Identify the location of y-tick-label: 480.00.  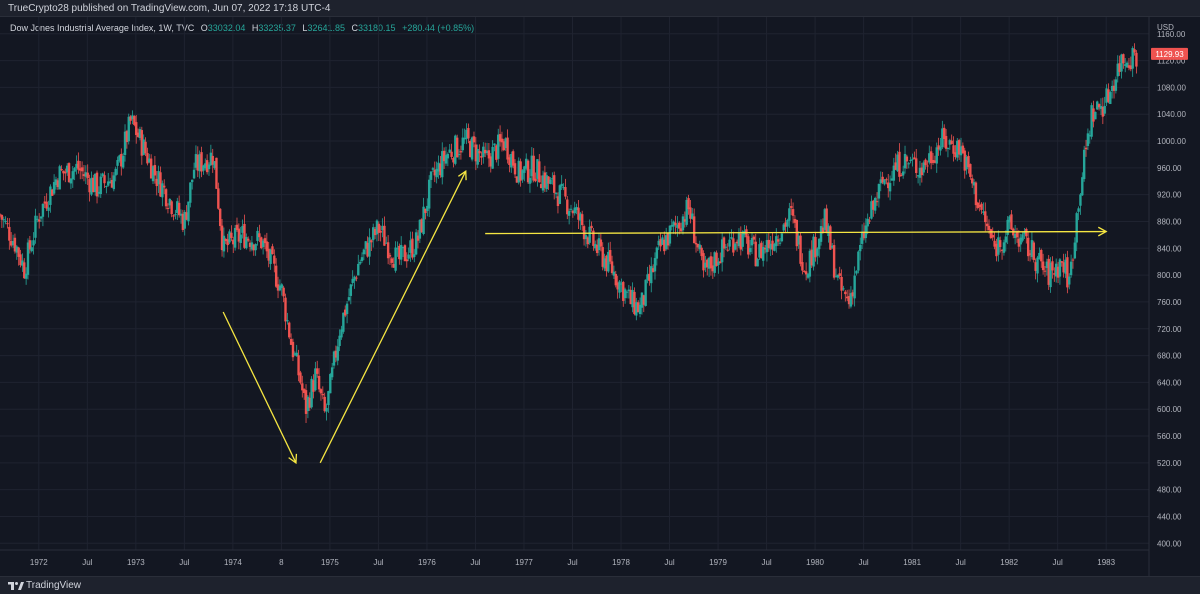
(1169, 490).